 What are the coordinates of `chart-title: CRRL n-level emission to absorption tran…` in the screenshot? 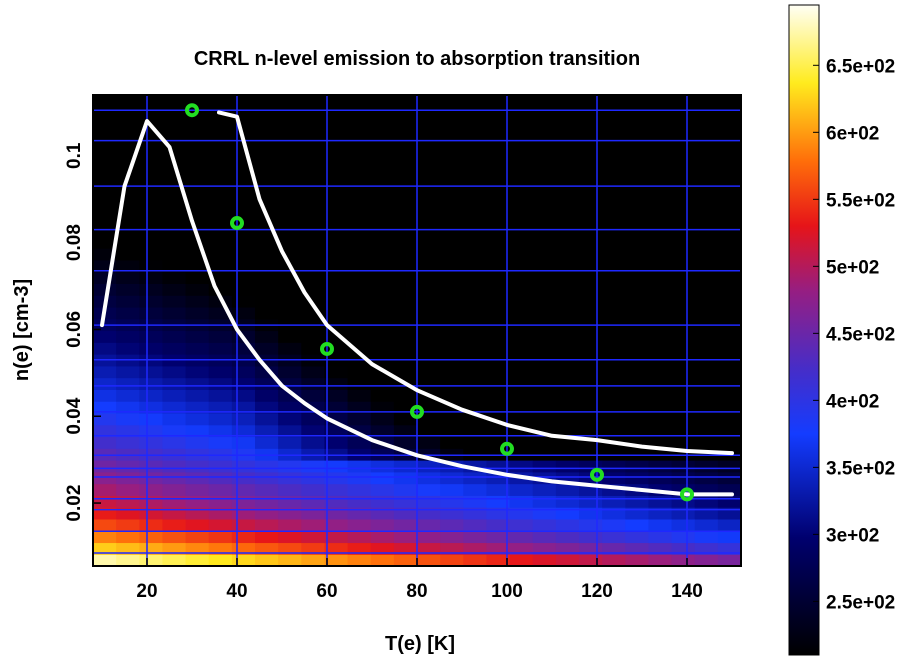 It's located at (417, 59).